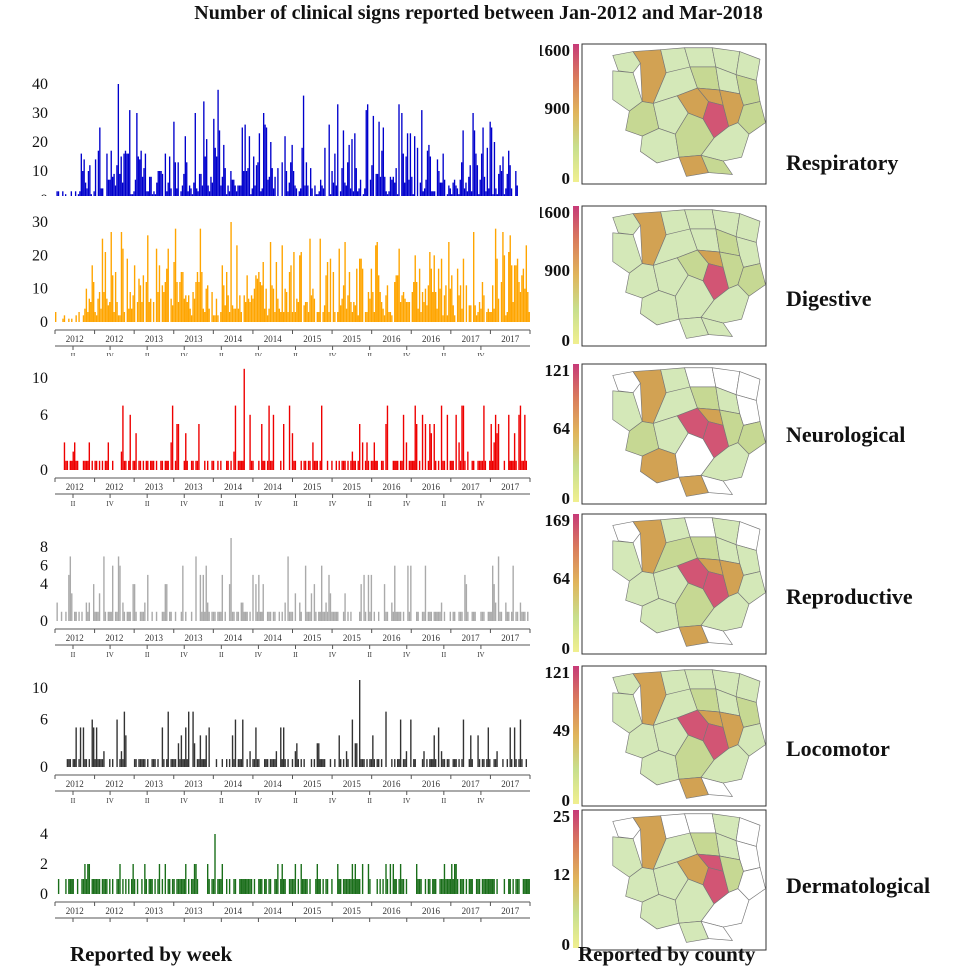 This screenshot has height=973, width=957. Describe the element at coordinates (391, 339) in the screenshot. I see `year-tick-label: 2016` at that location.